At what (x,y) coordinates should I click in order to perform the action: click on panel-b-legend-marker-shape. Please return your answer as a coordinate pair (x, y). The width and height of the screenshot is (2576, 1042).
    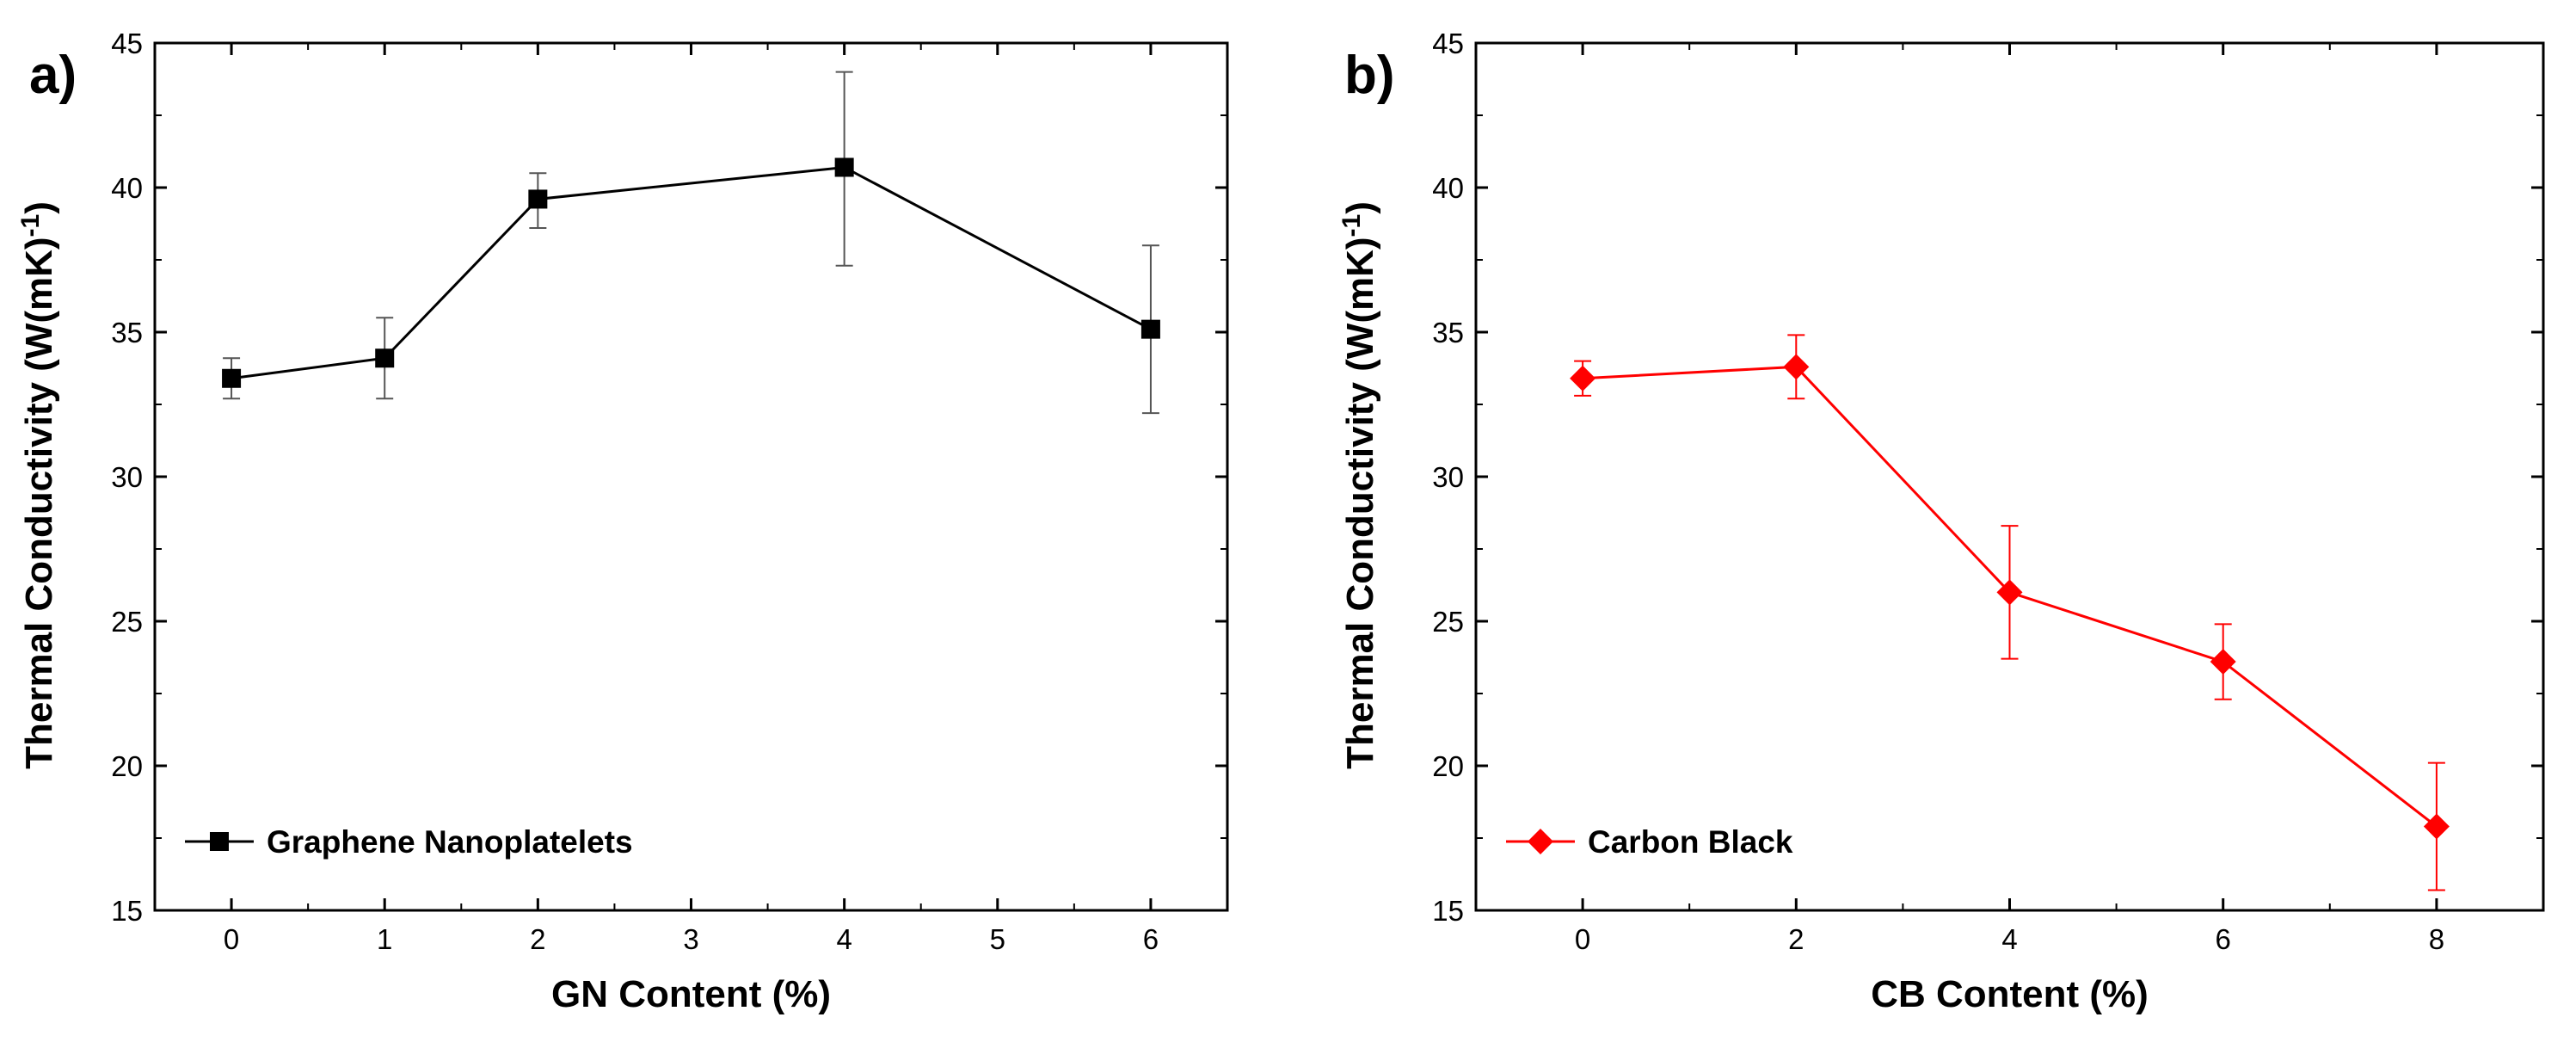
    Looking at the image, I should click on (1540, 841).